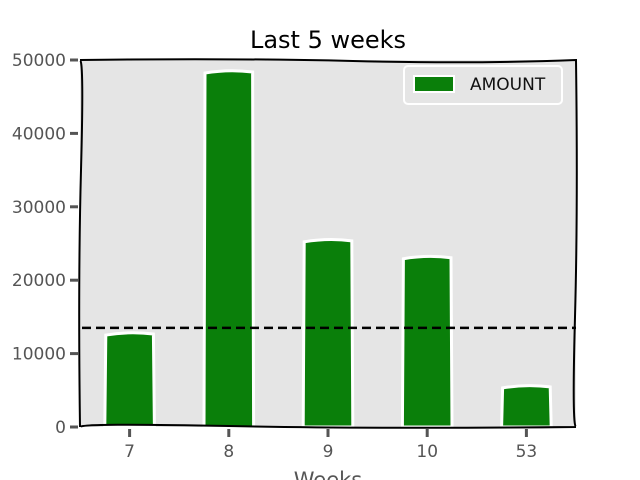 The height and width of the screenshot is (480, 640). Describe the element at coordinates (427, 452) in the screenshot. I see `x-tick-label: 10` at that location.